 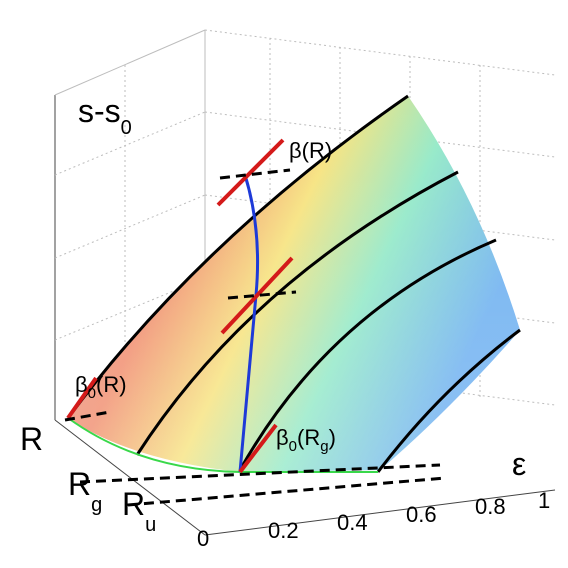 What do you see at coordinates (87, 416) in the screenshot?
I see `dashed-R` at bounding box center [87, 416].